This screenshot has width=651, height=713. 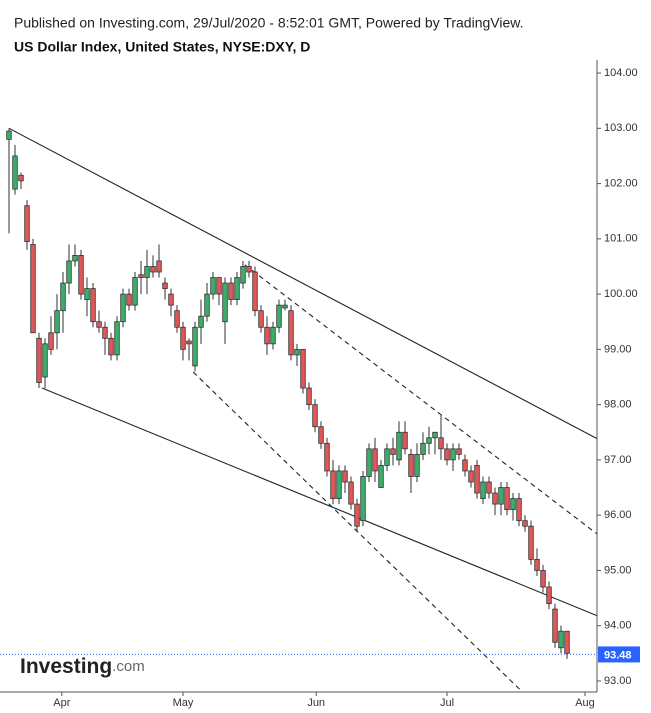 I want to click on logo-suffix: .com, so click(x=128, y=666).